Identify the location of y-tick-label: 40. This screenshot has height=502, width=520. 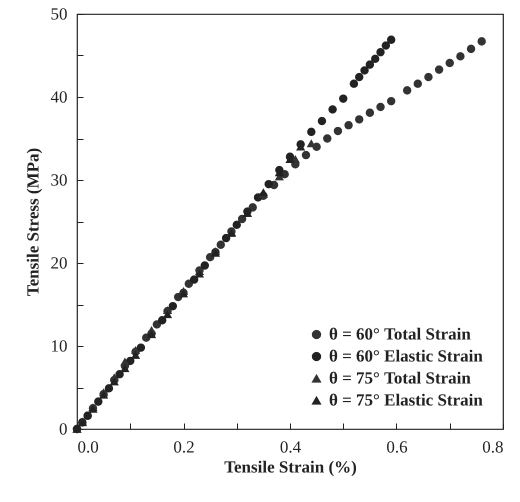
(59, 97).